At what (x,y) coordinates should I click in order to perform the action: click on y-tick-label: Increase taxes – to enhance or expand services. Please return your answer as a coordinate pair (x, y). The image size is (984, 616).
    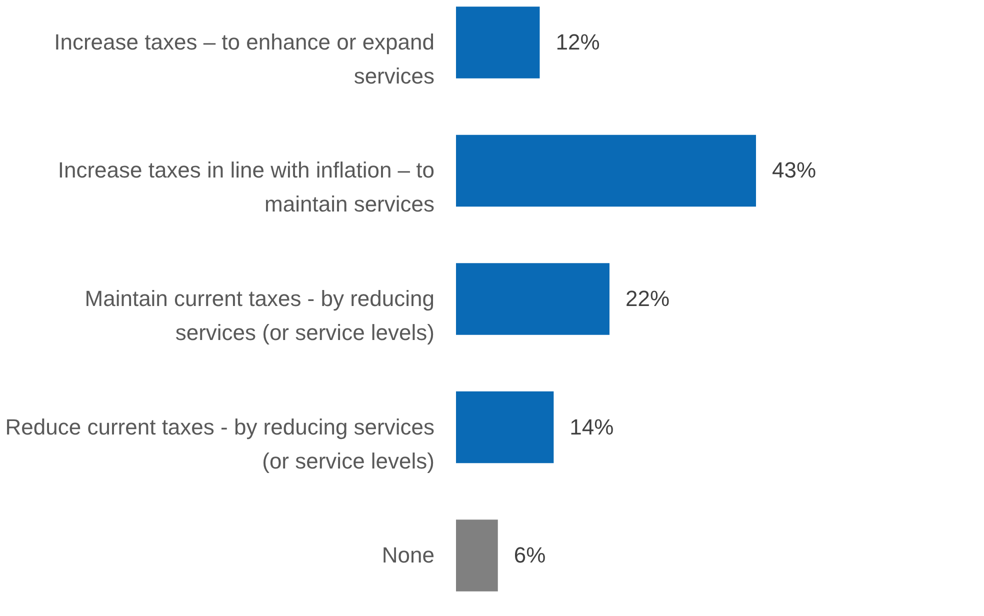
    Looking at the image, I should click on (244, 58).